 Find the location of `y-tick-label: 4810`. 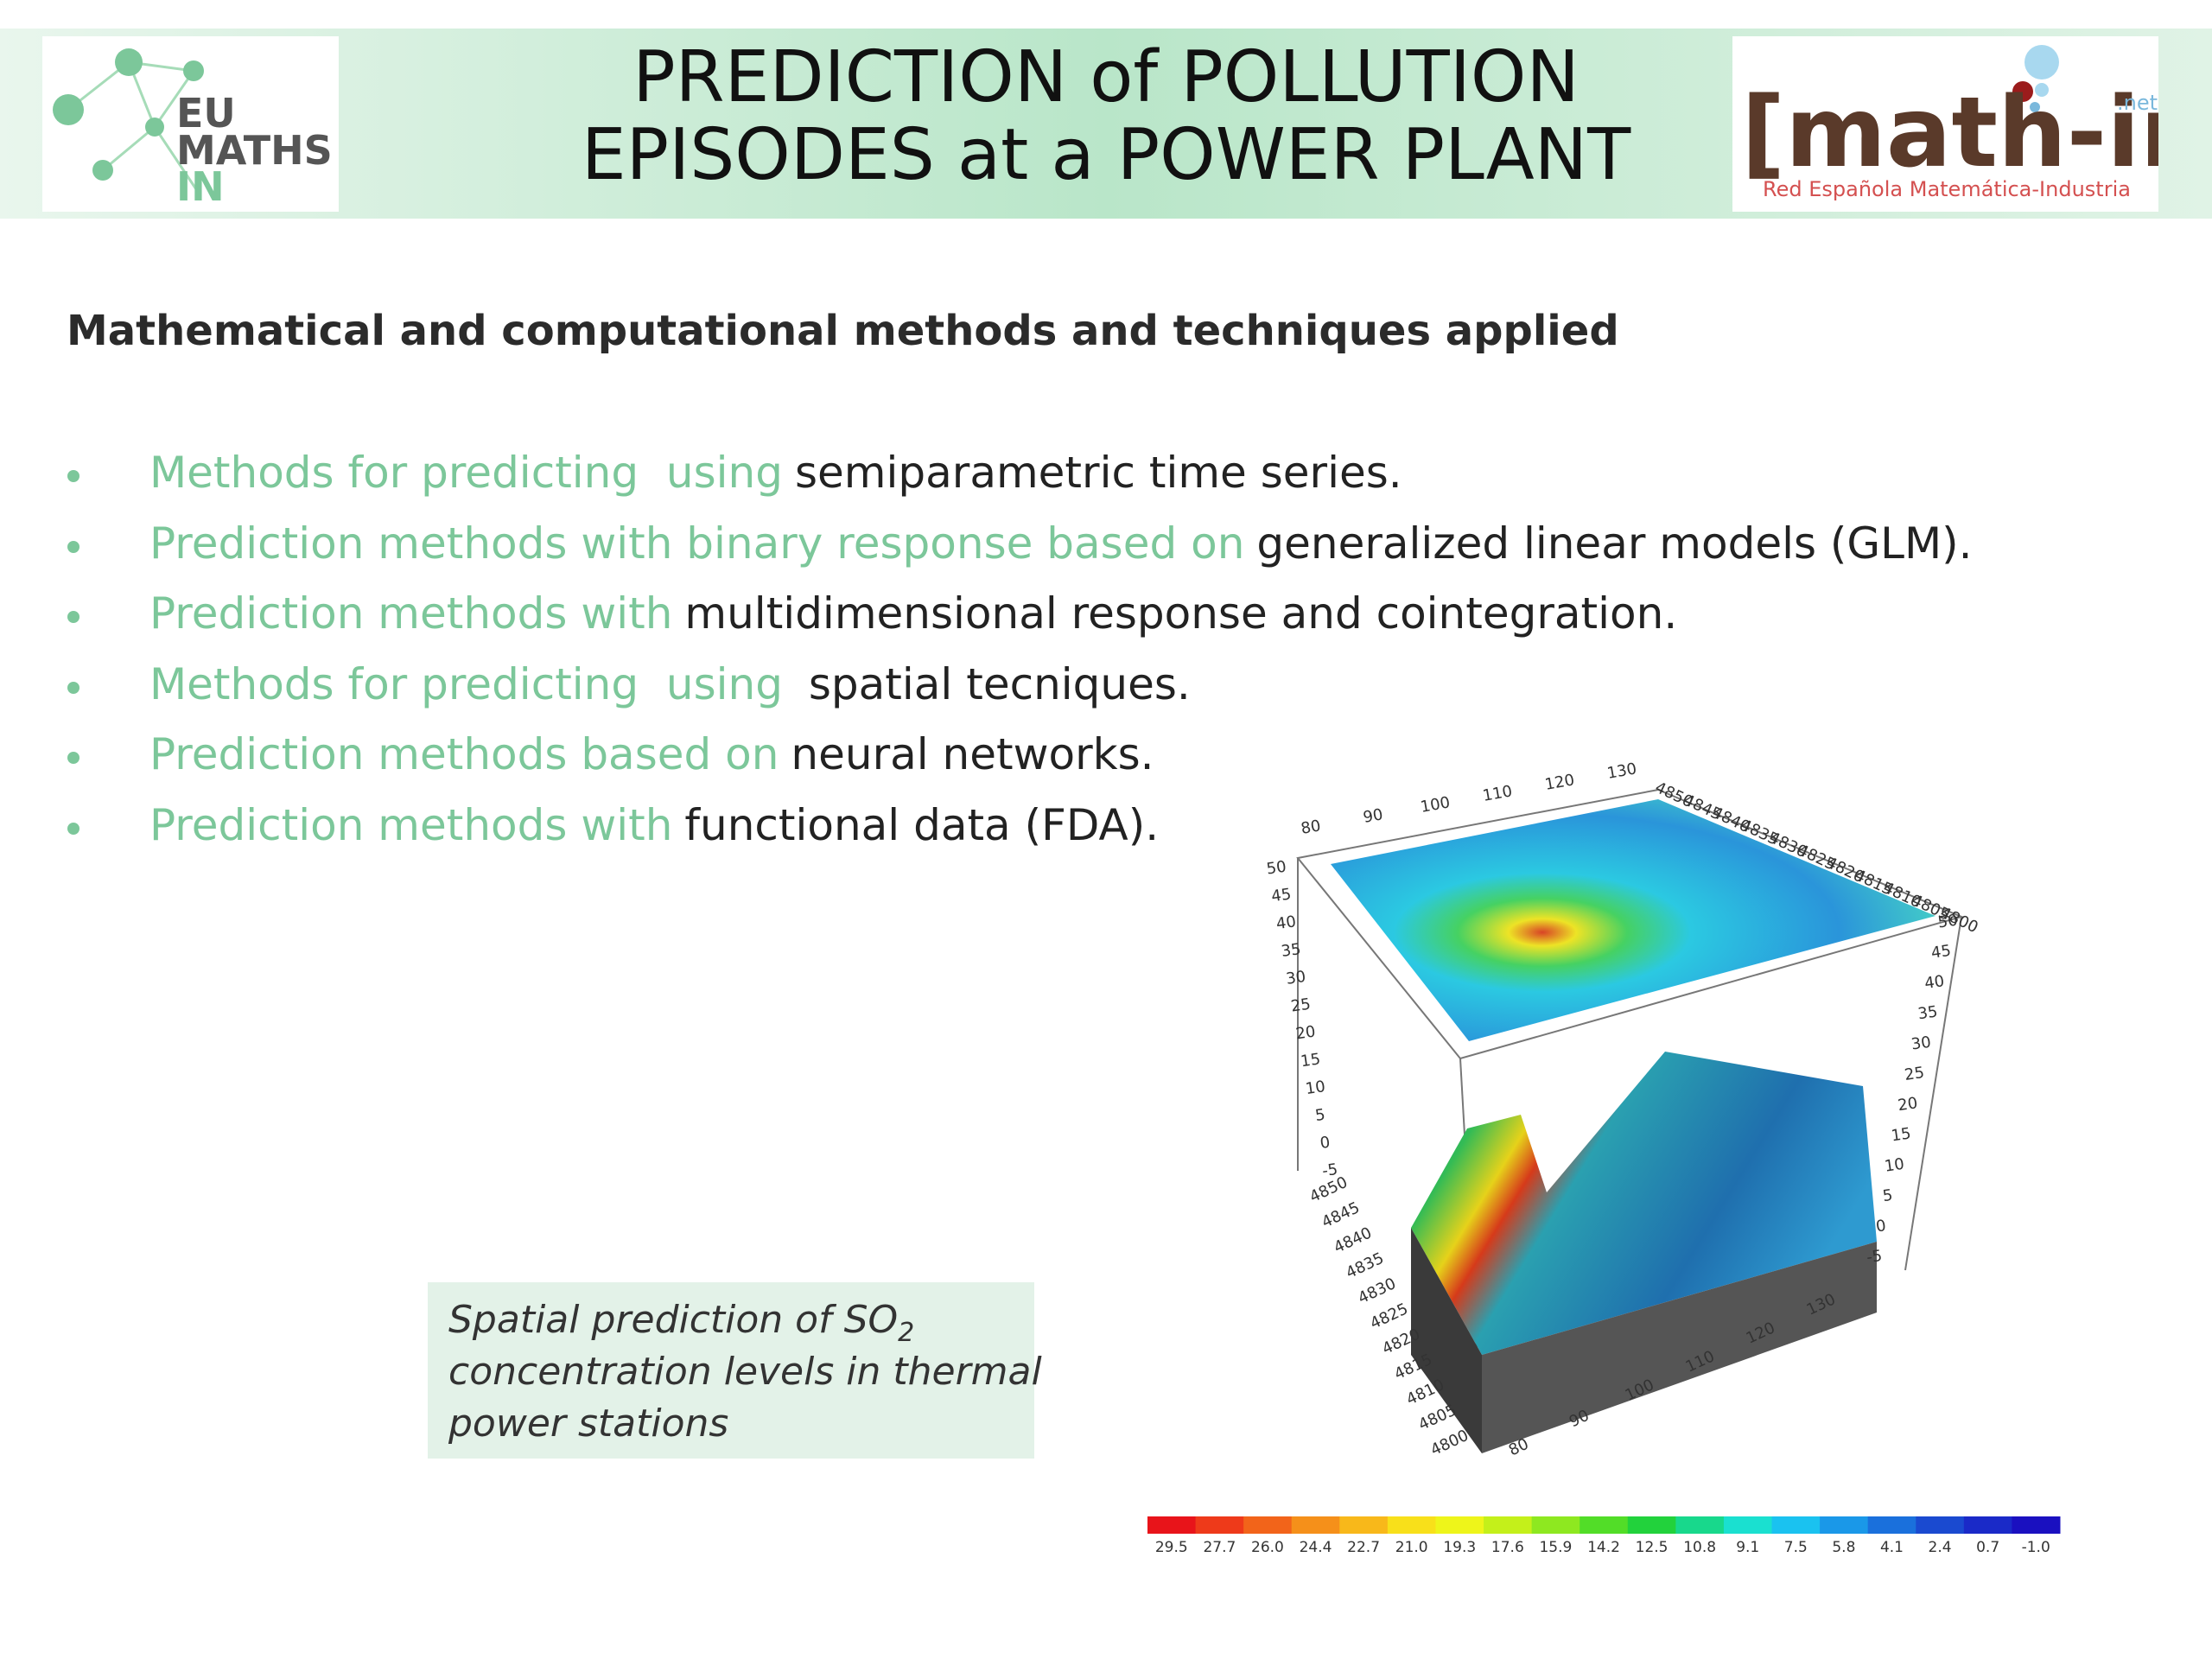

y-tick-label: 4810 is located at coordinates (1424, 1392).